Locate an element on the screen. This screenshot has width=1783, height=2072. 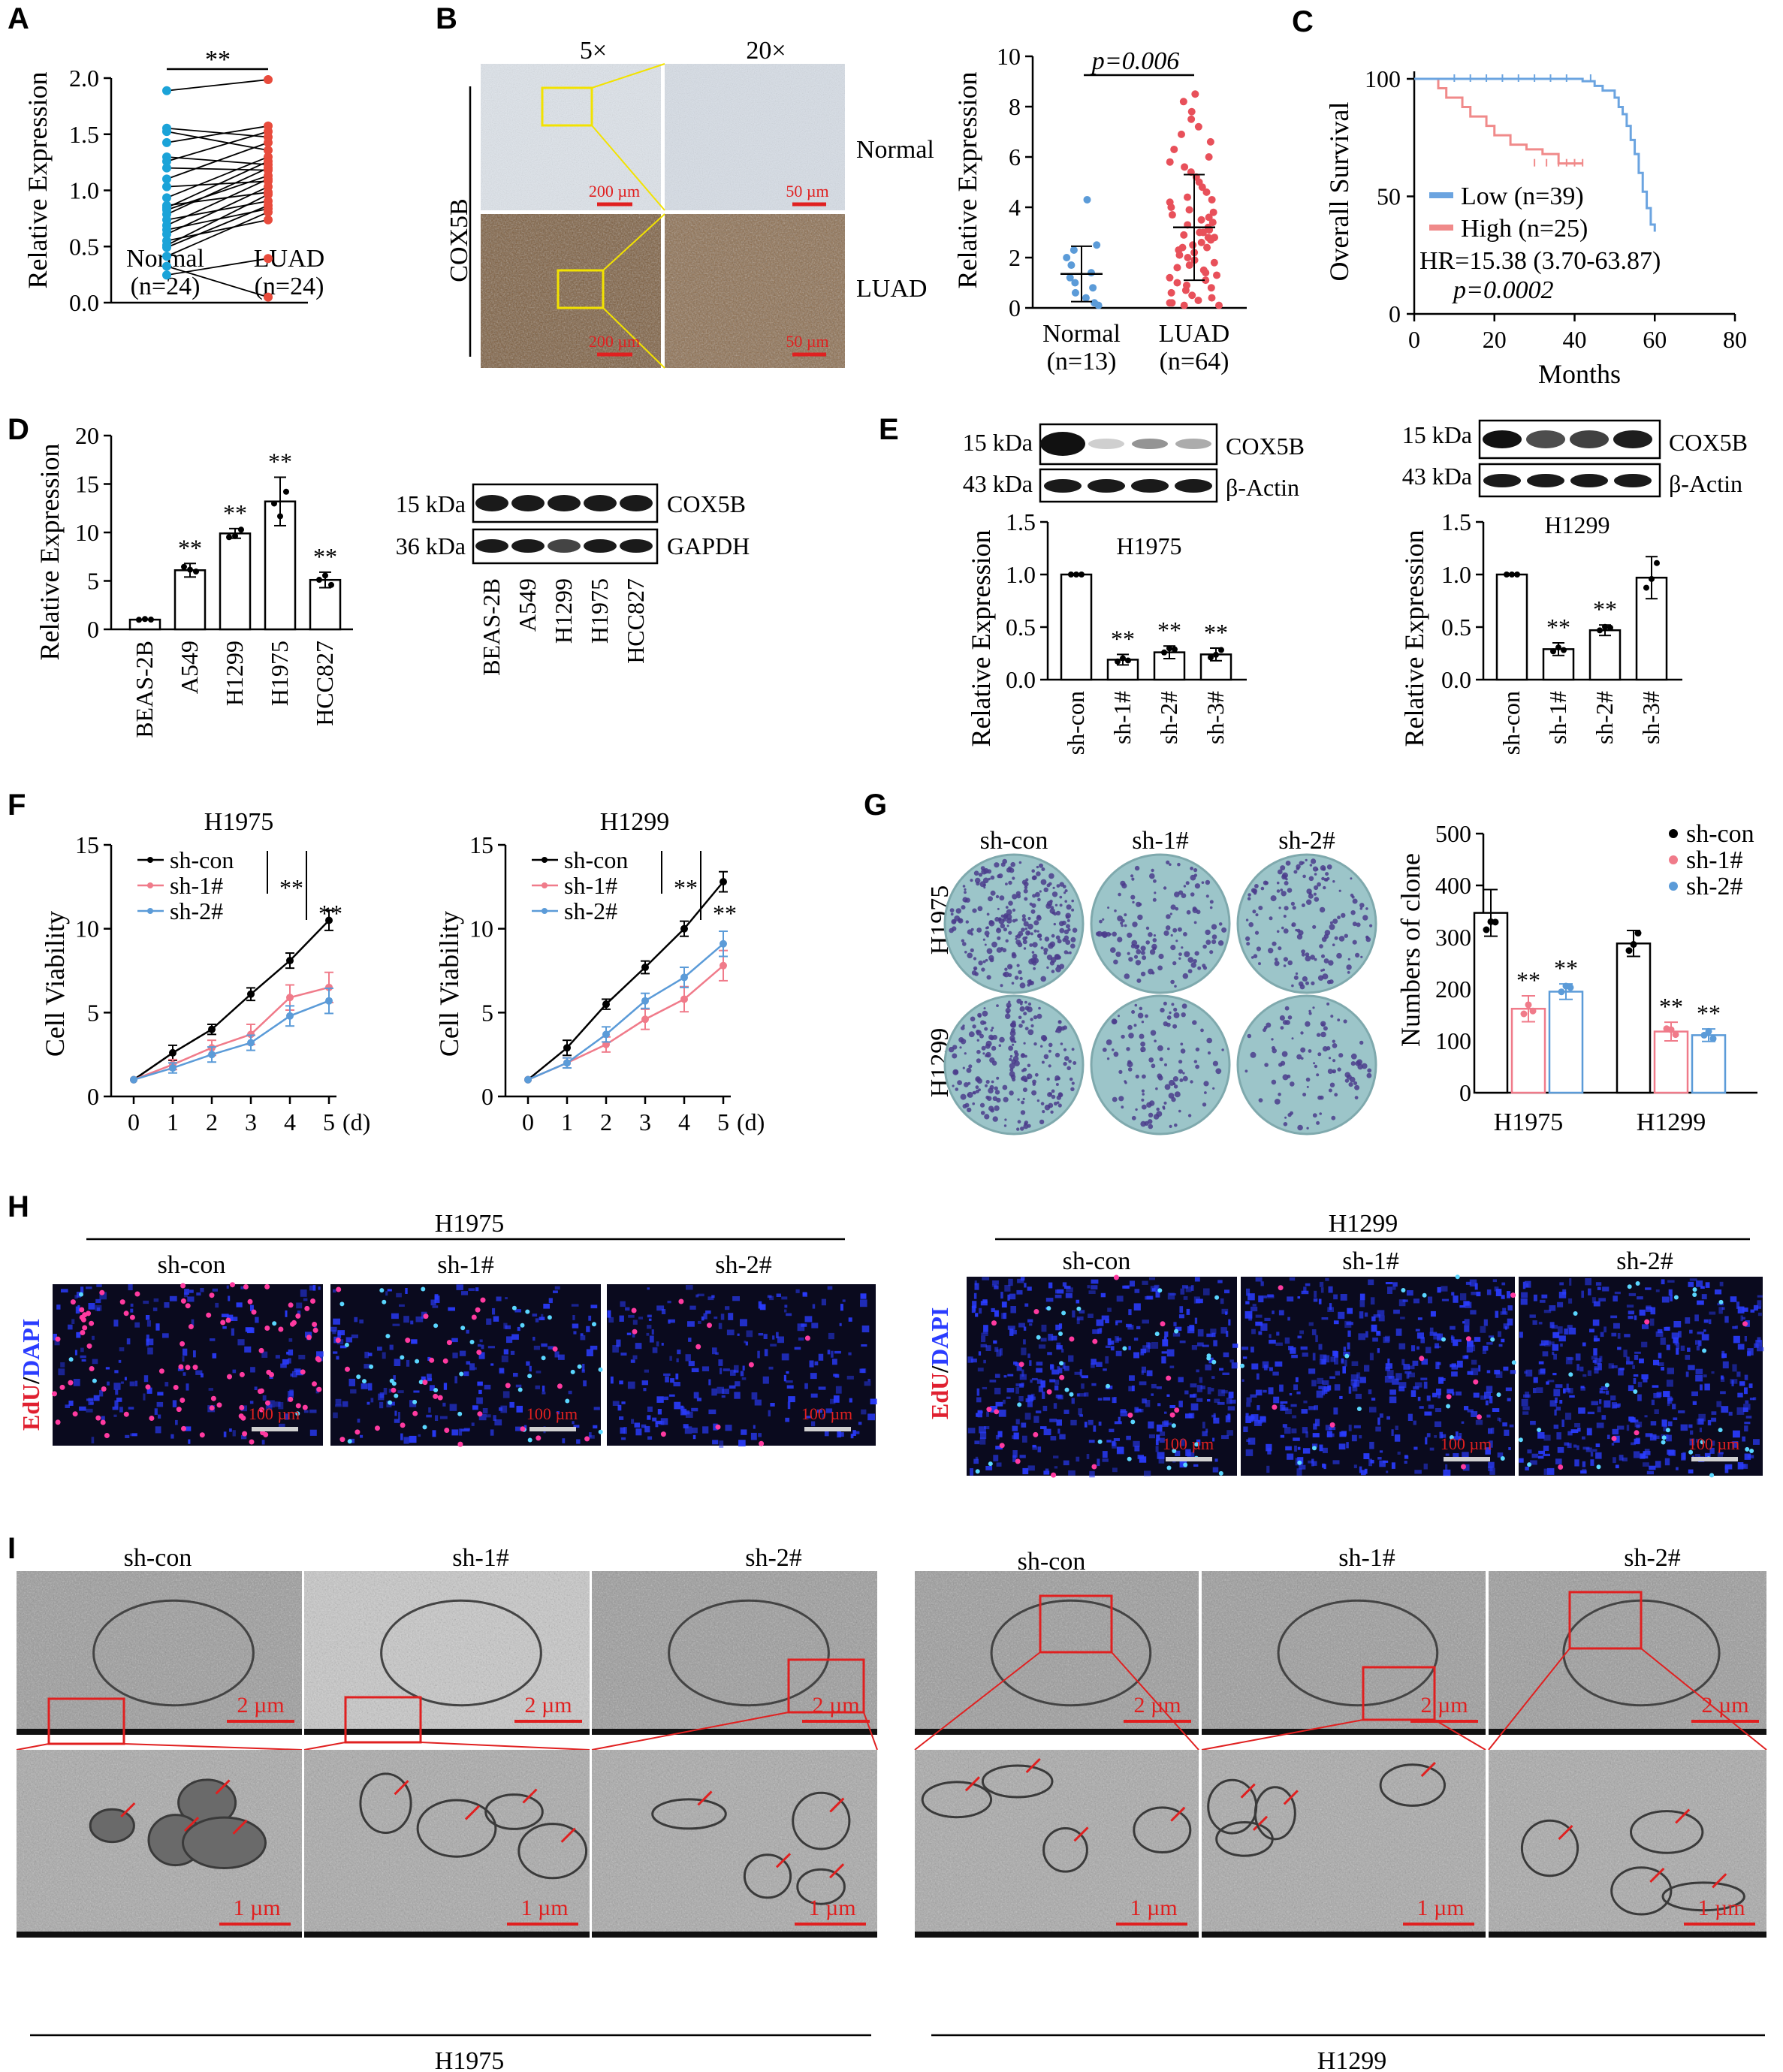
panel-f2-xtick-label-1: 1 is located at coordinates (567, 1122).